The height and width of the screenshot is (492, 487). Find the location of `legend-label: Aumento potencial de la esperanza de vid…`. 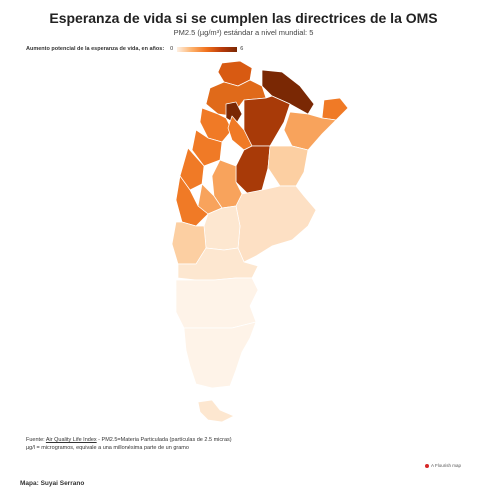

legend-label: Aumento potencial de la esperanza de vid… is located at coordinates (95, 49).